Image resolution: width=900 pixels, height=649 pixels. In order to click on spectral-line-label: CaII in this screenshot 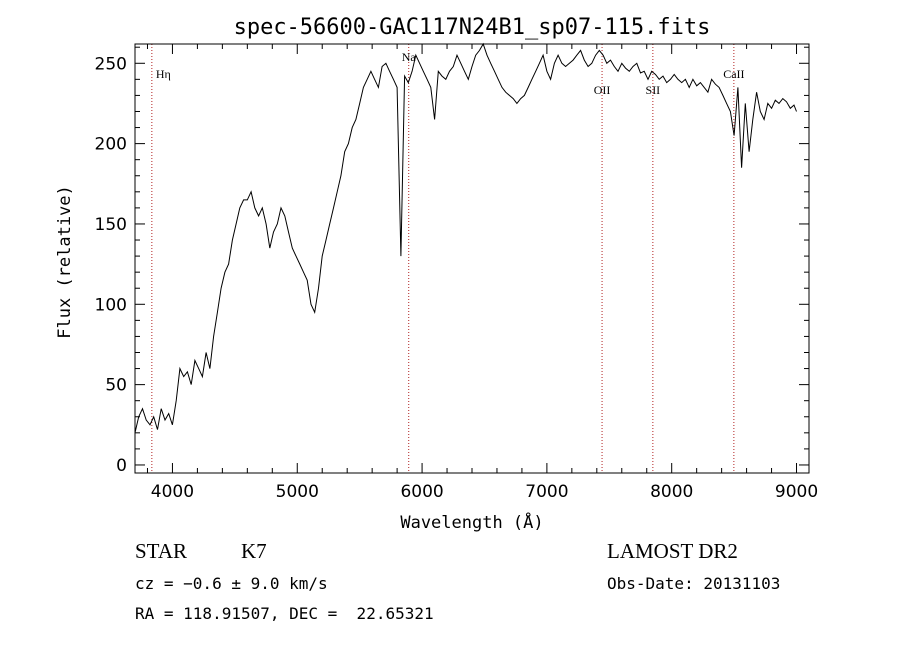, I will do `click(733, 74)`.